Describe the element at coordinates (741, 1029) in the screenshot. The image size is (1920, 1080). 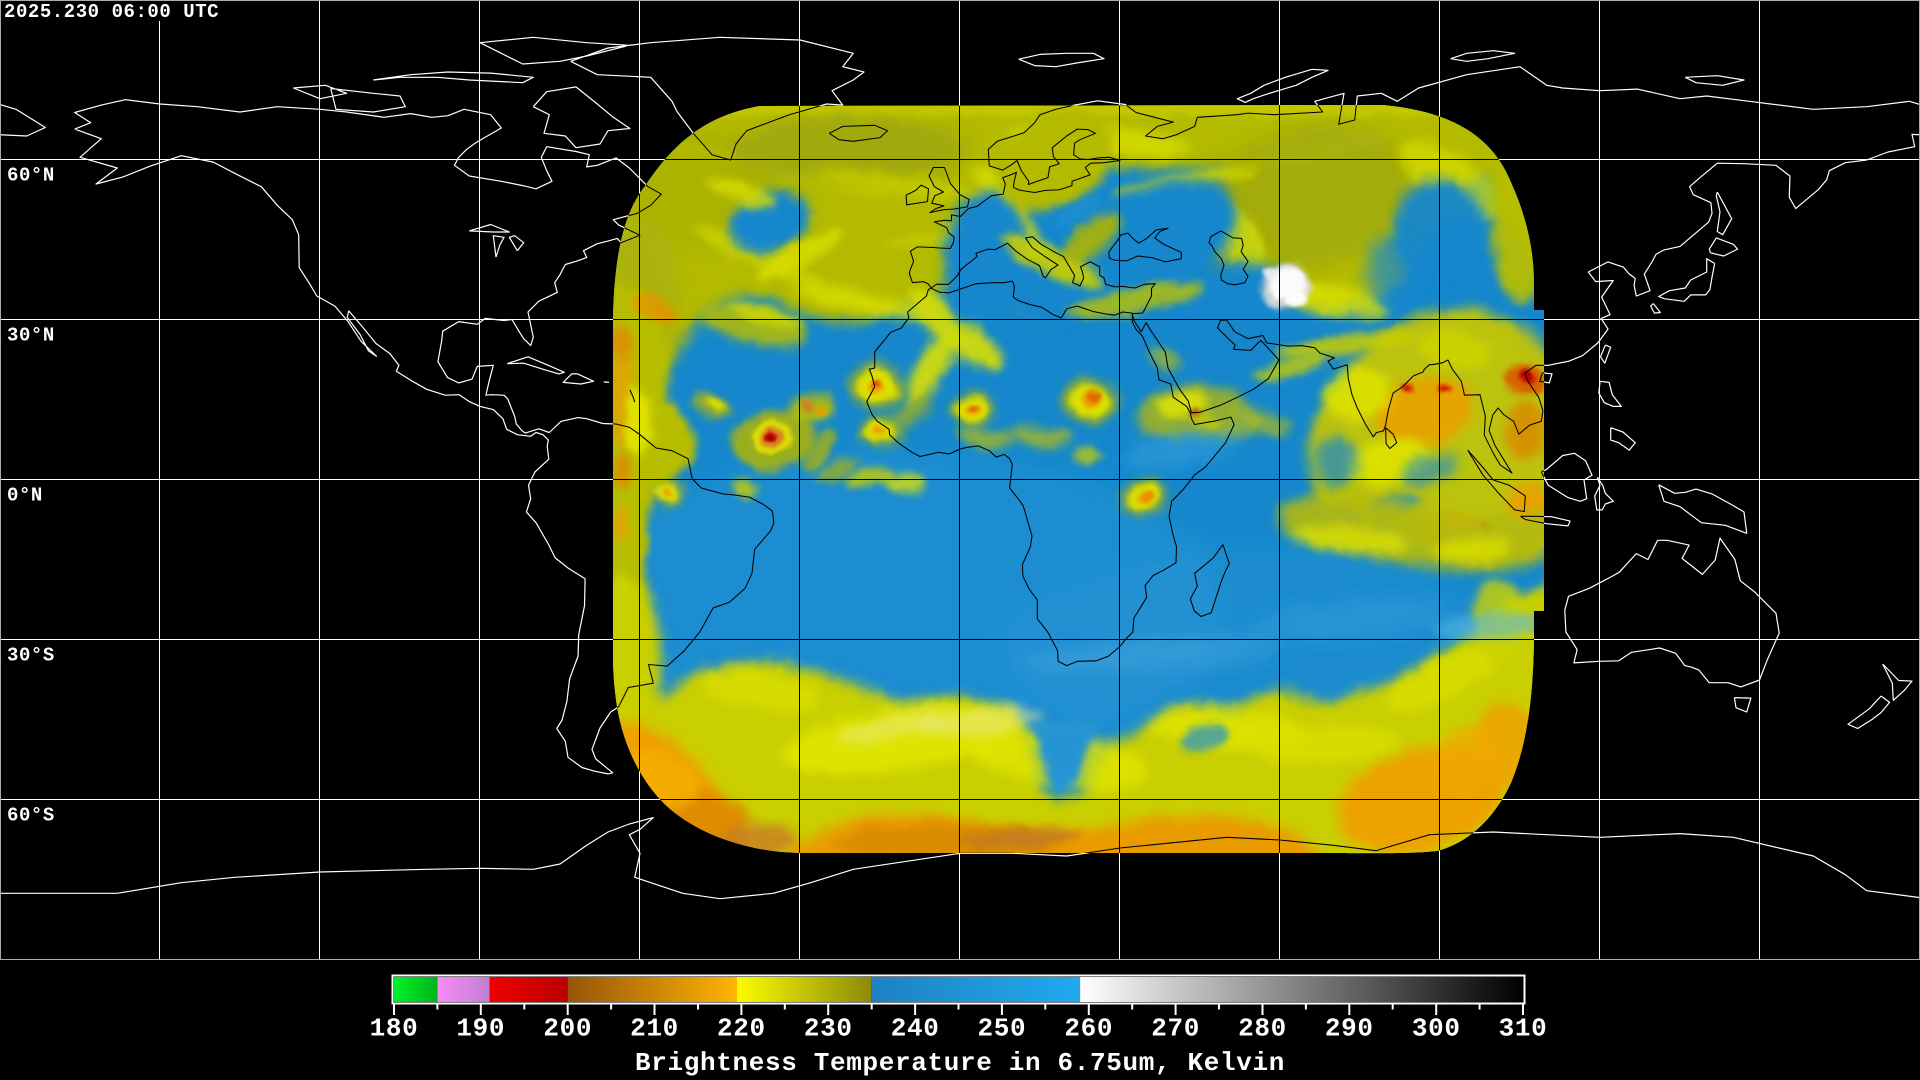
I see `svg-text: 220` at that location.